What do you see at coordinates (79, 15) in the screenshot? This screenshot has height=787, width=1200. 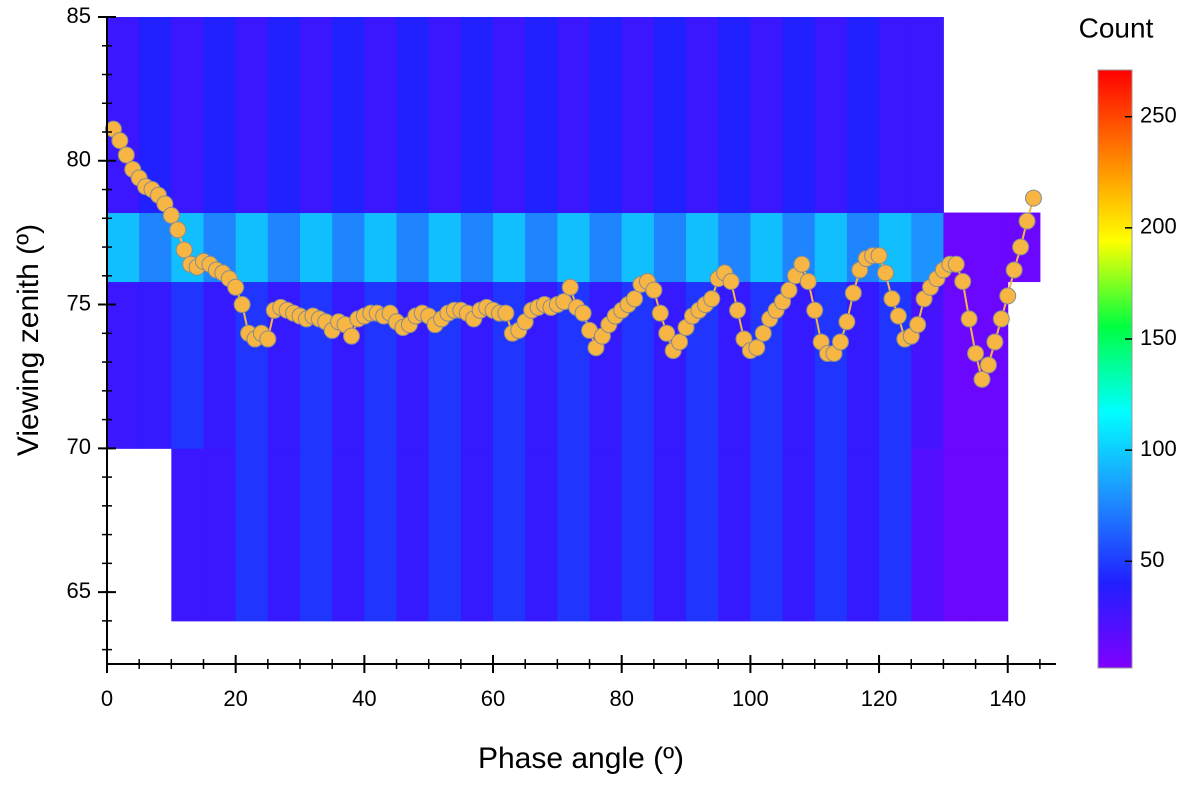 I see `y-tick-label: 85` at bounding box center [79, 15].